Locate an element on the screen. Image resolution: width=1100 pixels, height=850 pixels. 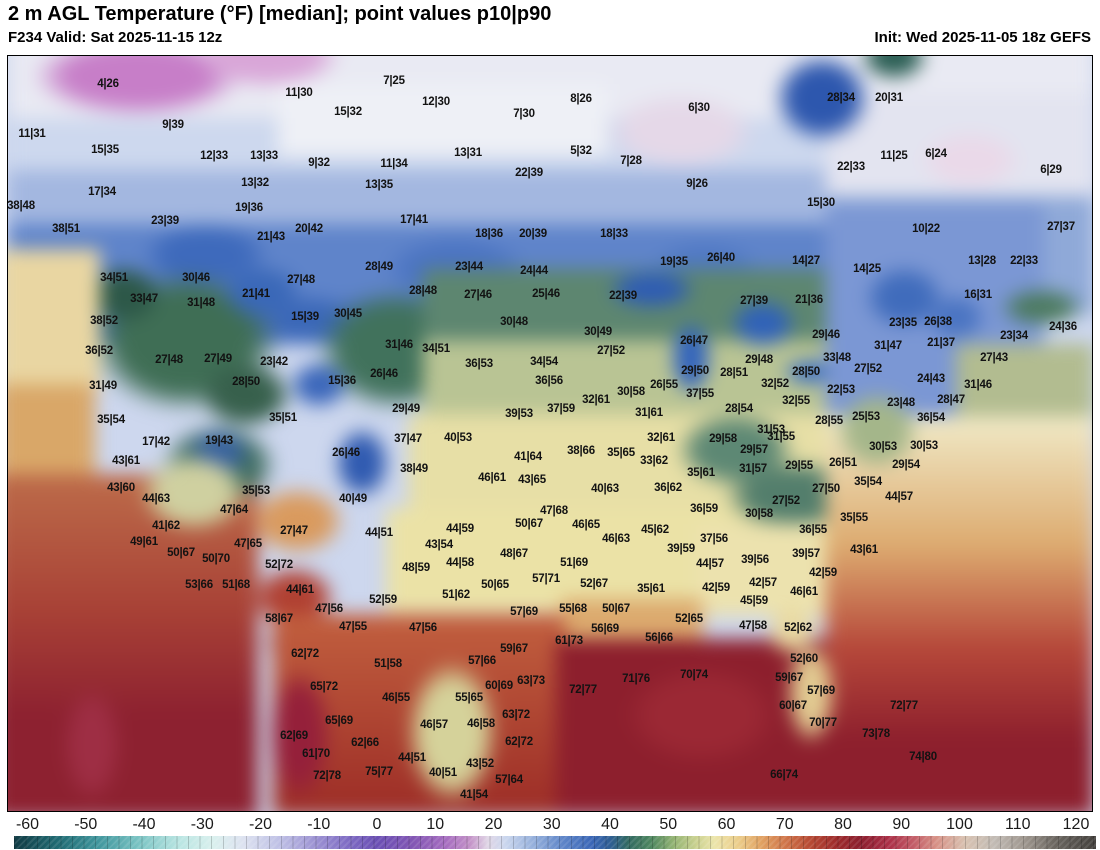
point-value: 29|54 is located at coordinates (906, 465).